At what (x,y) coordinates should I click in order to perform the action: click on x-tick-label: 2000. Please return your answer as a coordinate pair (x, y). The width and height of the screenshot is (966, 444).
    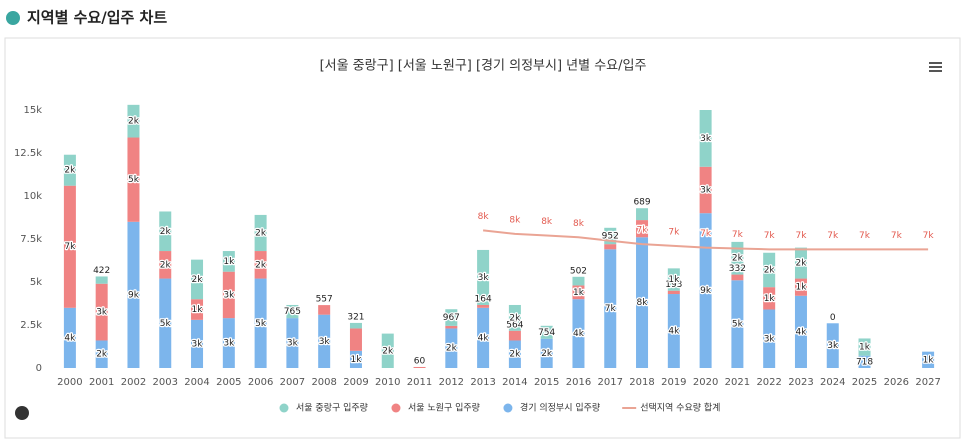
    Looking at the image, I should click on (69, 382).